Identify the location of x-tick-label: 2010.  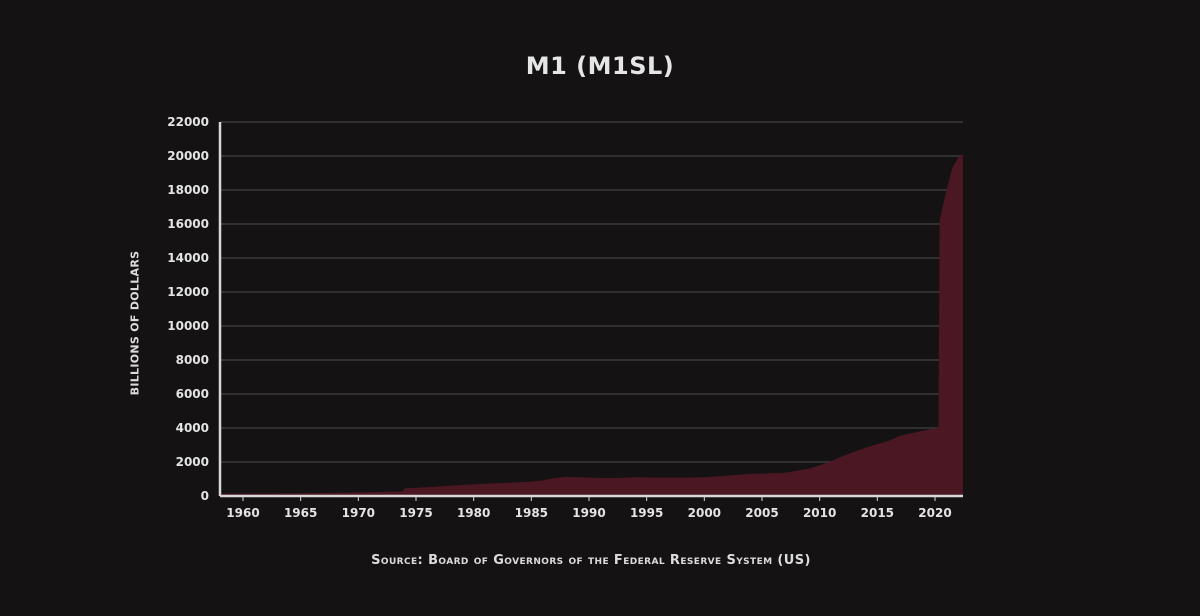
(819, 513).